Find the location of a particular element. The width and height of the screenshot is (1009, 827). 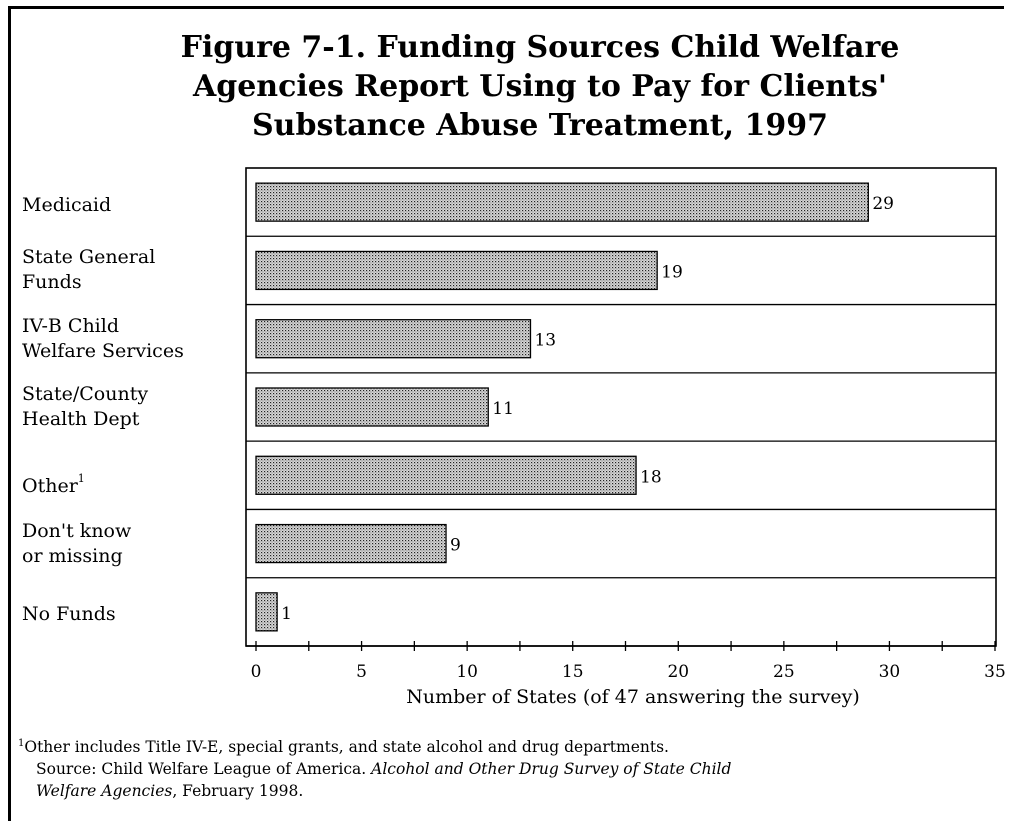

footnote-marker: 1 is located at coordinates (21, 743).